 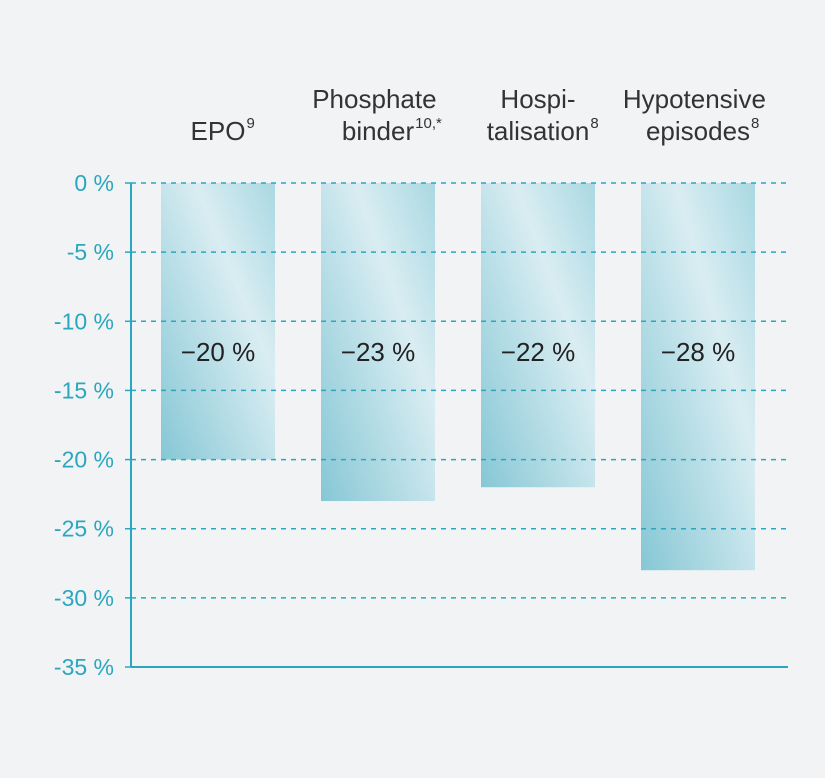 What do you see at coordinates (84, 667) in the screenshot?
I see `y-tick-label: -35 %` at bounding box center [84, 667].